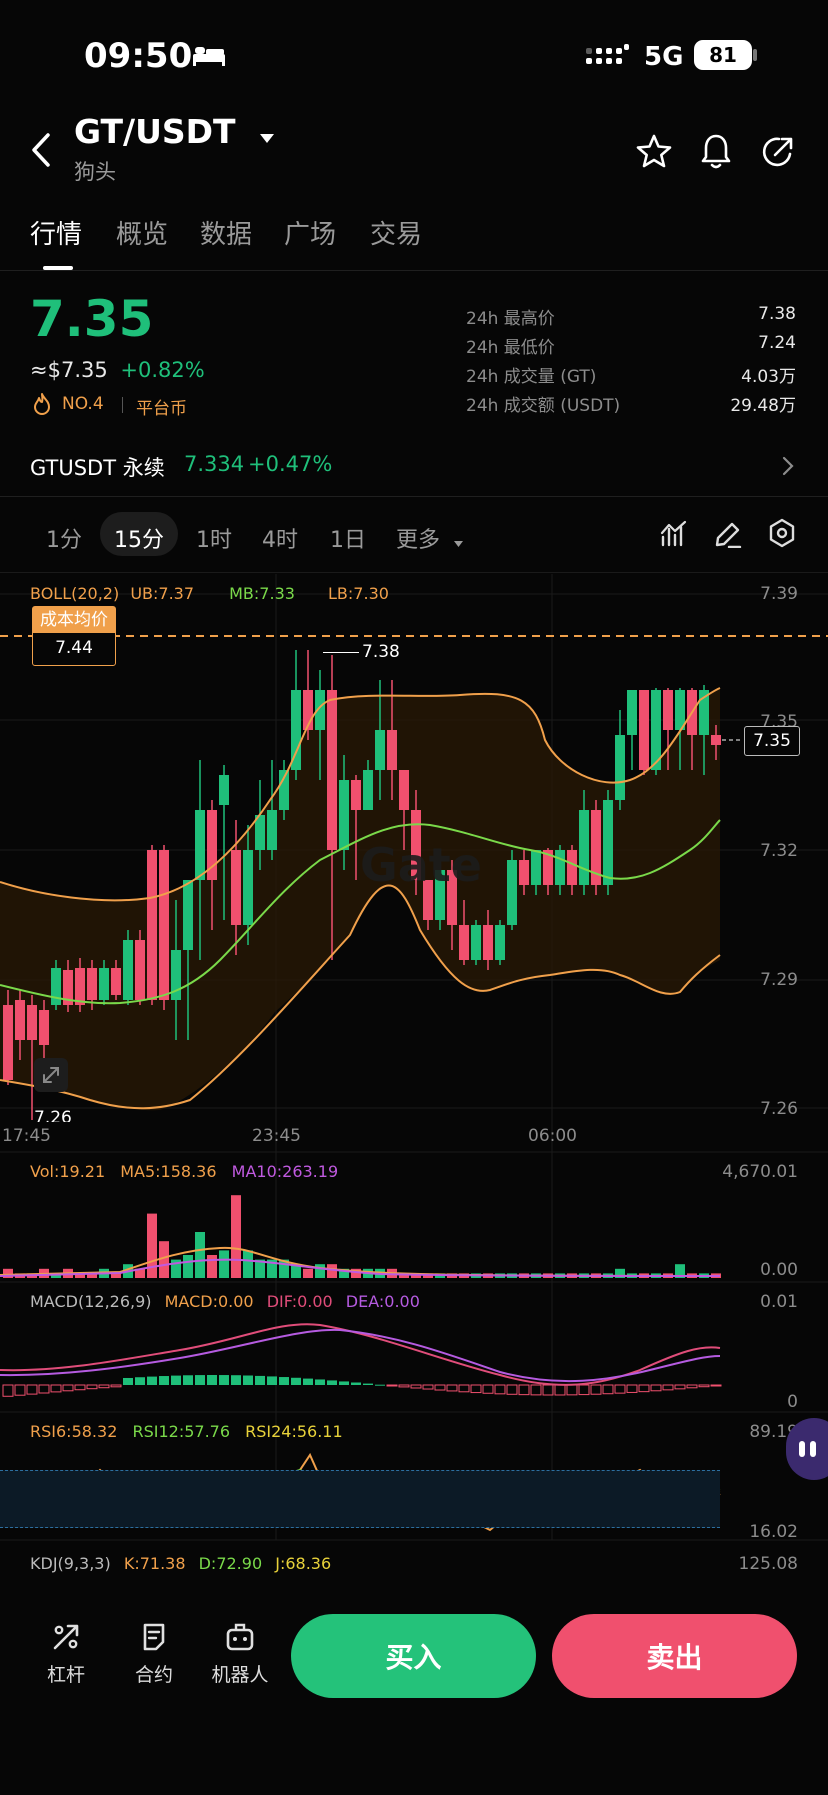 The image size is (828, 1795). Describe the element at coordinates (782, 535) in the screenshot. I see `settings-hex-icon` at that location.